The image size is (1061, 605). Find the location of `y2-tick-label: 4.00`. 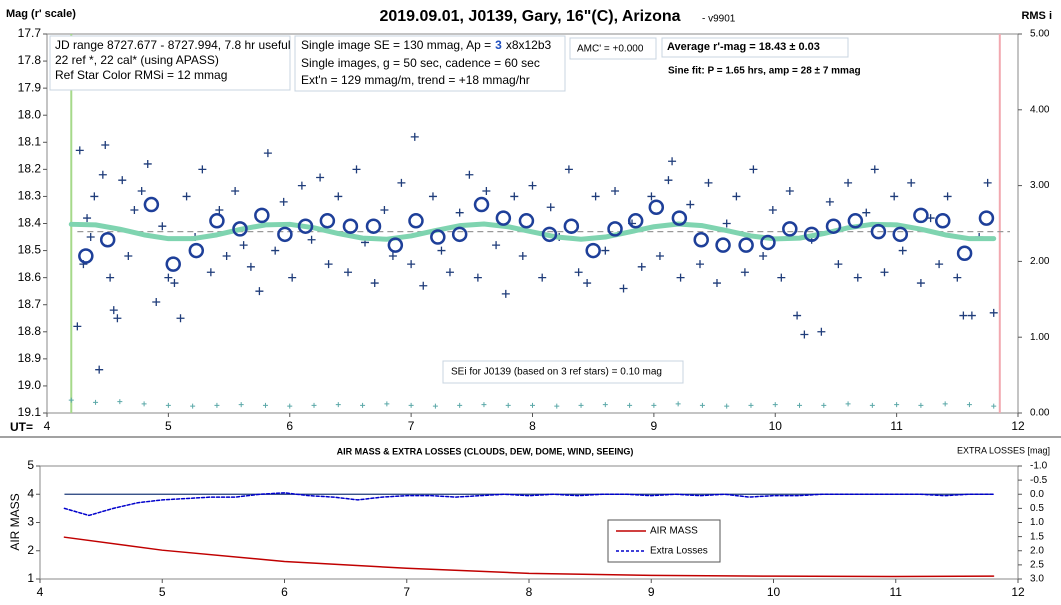

y2-tick-label: 4.00 is located at coordinates (1040, 109).